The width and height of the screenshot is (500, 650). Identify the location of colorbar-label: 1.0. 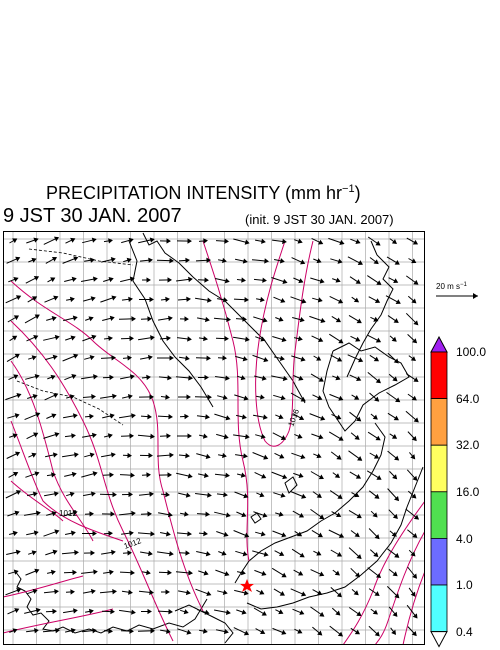
(464, 585).